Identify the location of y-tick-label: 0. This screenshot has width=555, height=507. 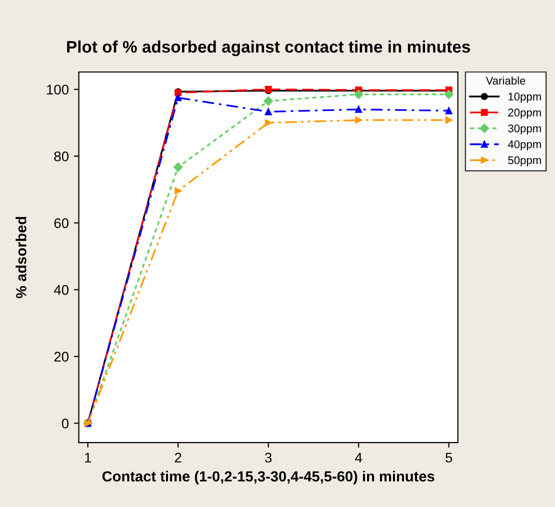
(65, 423).